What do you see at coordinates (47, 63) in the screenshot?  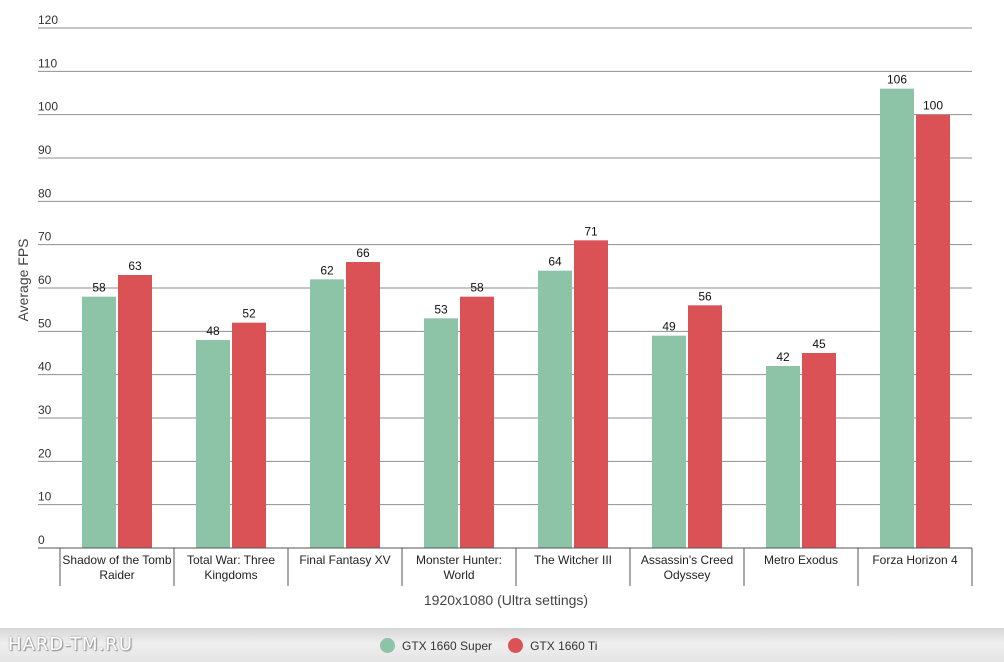 I see `y-tick-label: 110` at bounding box center [47, 63].